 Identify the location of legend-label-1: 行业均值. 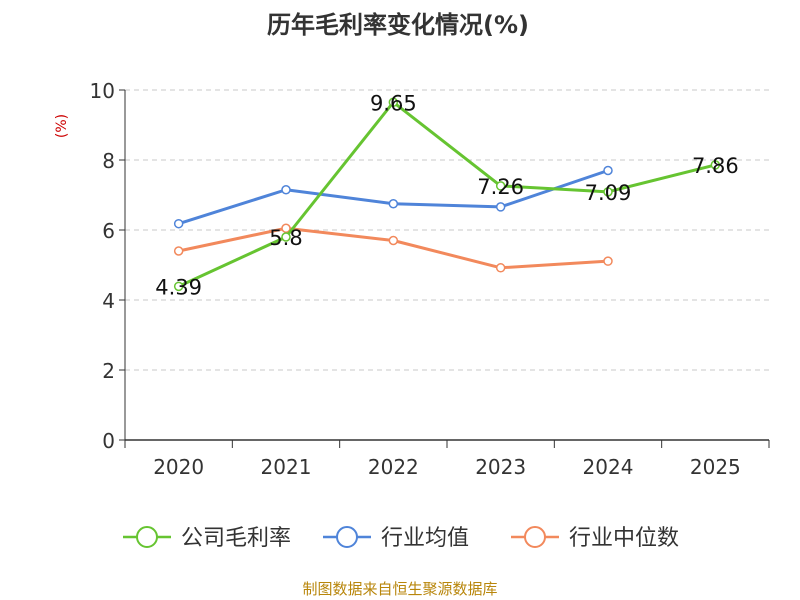
(425, 538).